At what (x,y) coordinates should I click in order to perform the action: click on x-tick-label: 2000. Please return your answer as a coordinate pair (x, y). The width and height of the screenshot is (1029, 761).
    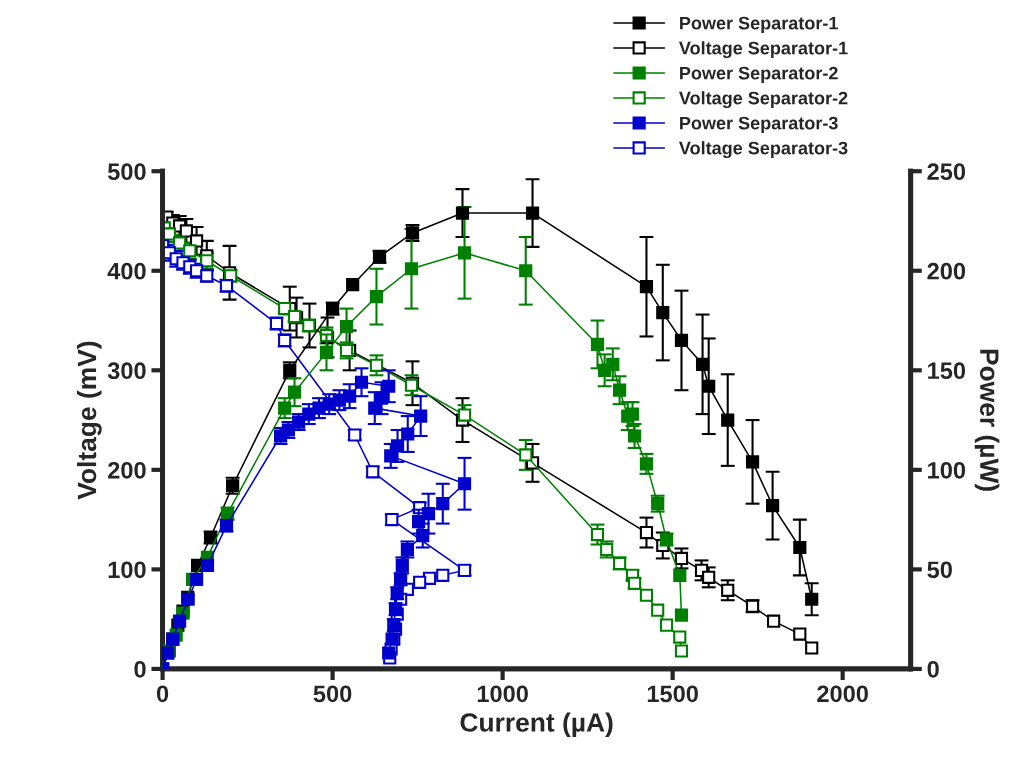
    Looking at the image, I should click on (842, 694).